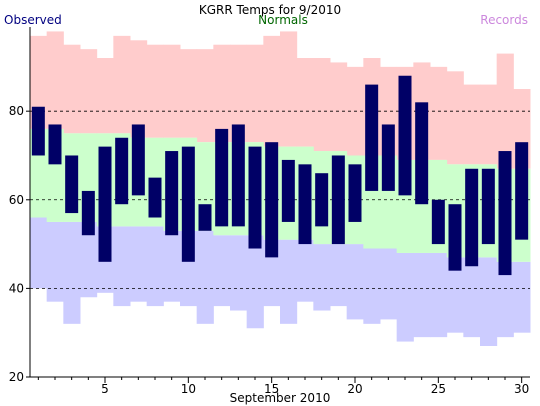 This screenshot has width=540, height=406. I want to click on x-tick-label: 20, so click(354, 389).